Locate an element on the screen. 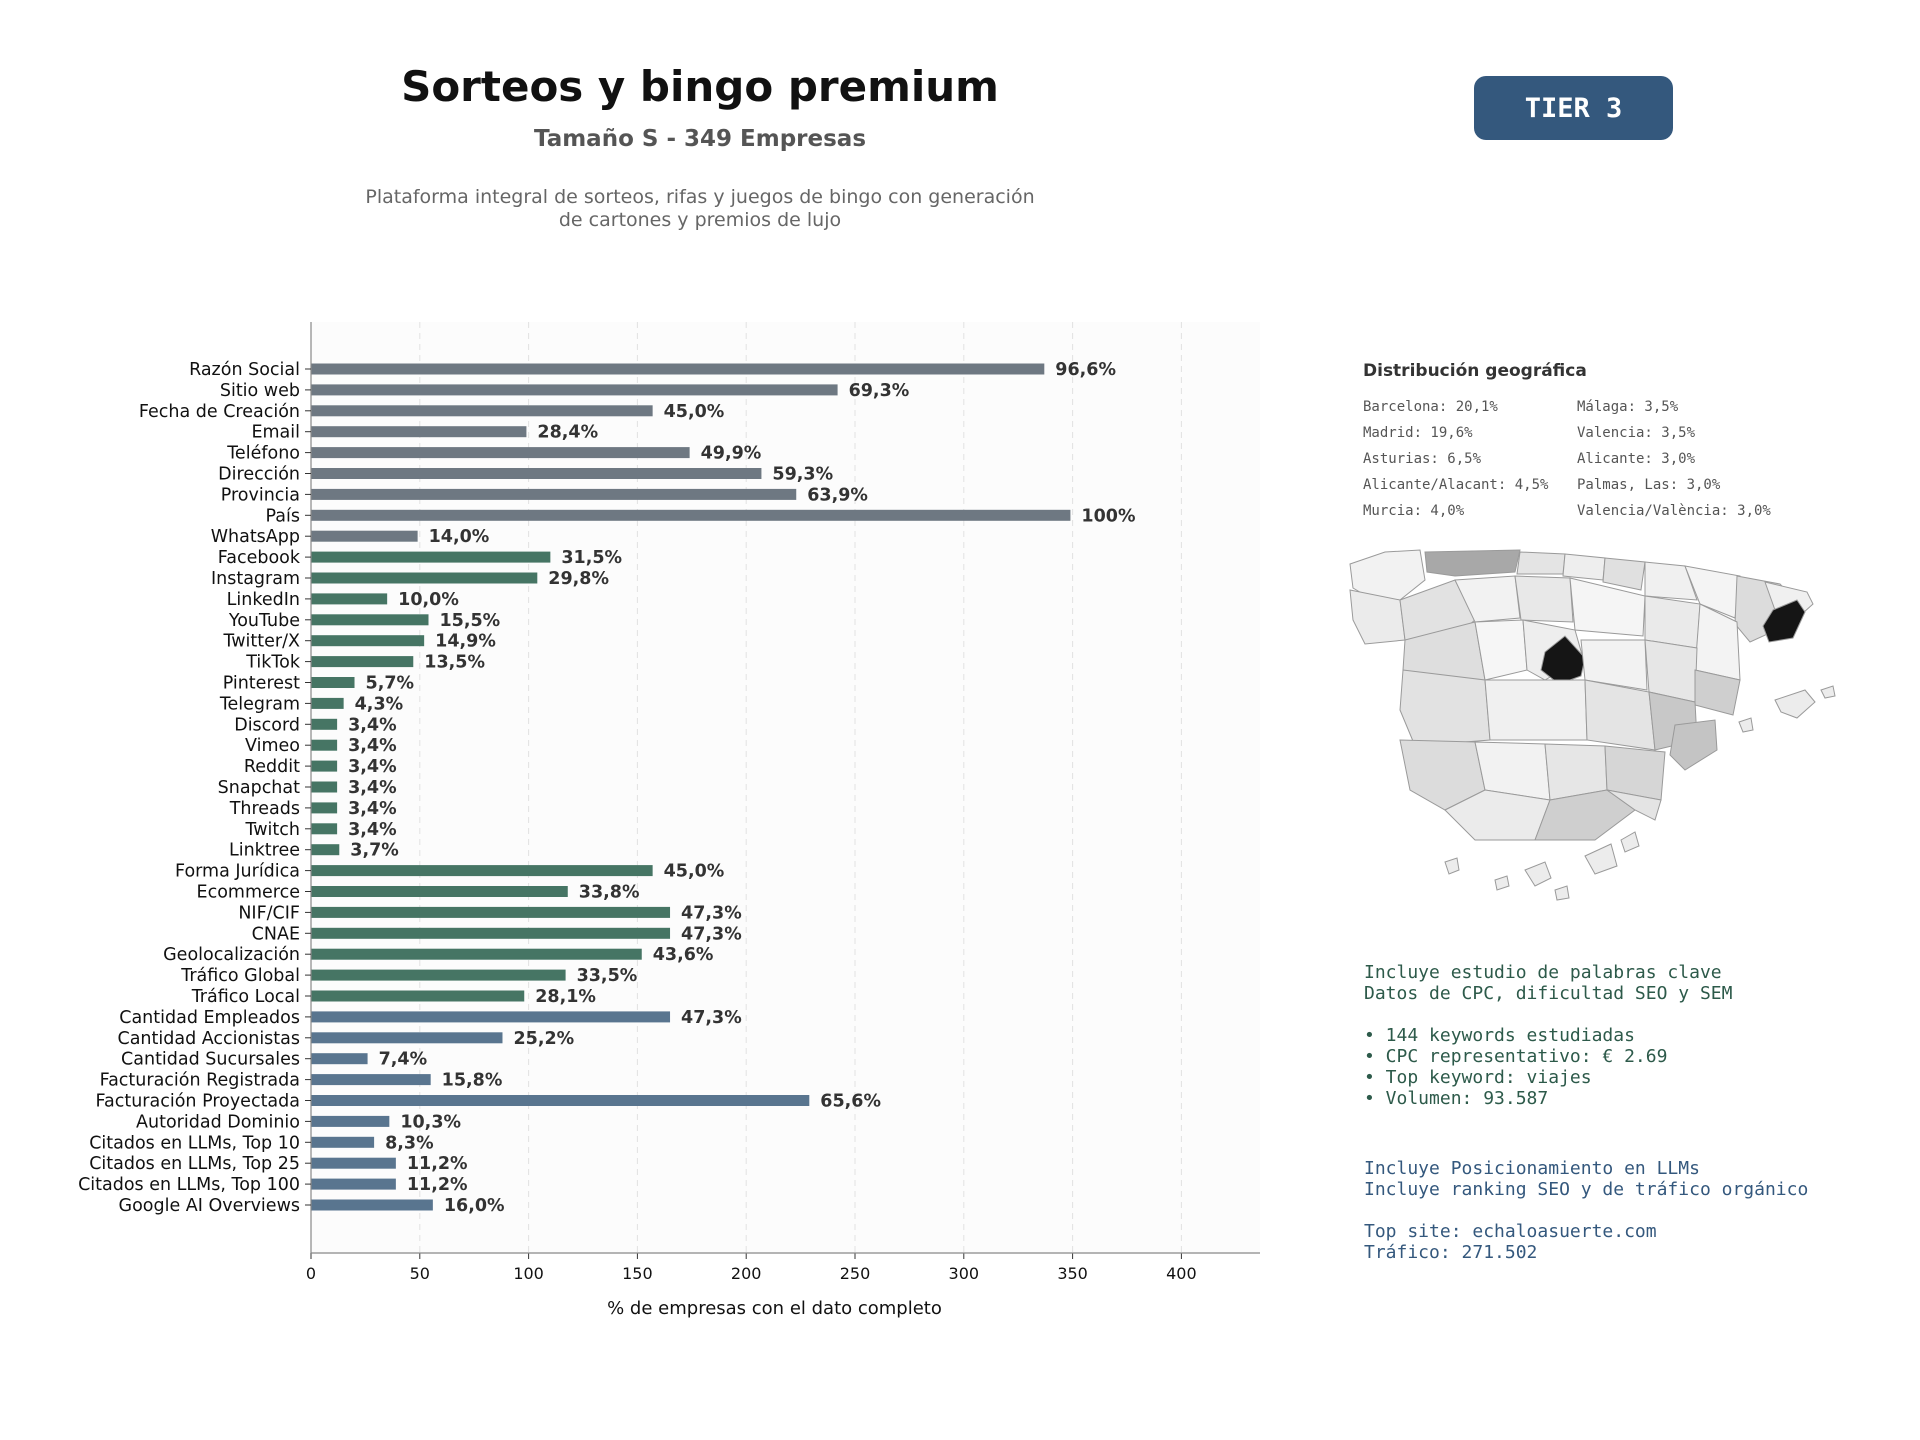 The height and width of the screenshot is (1440, 1920). x-tick-label: 0 is located at coordinates (311, 1273).